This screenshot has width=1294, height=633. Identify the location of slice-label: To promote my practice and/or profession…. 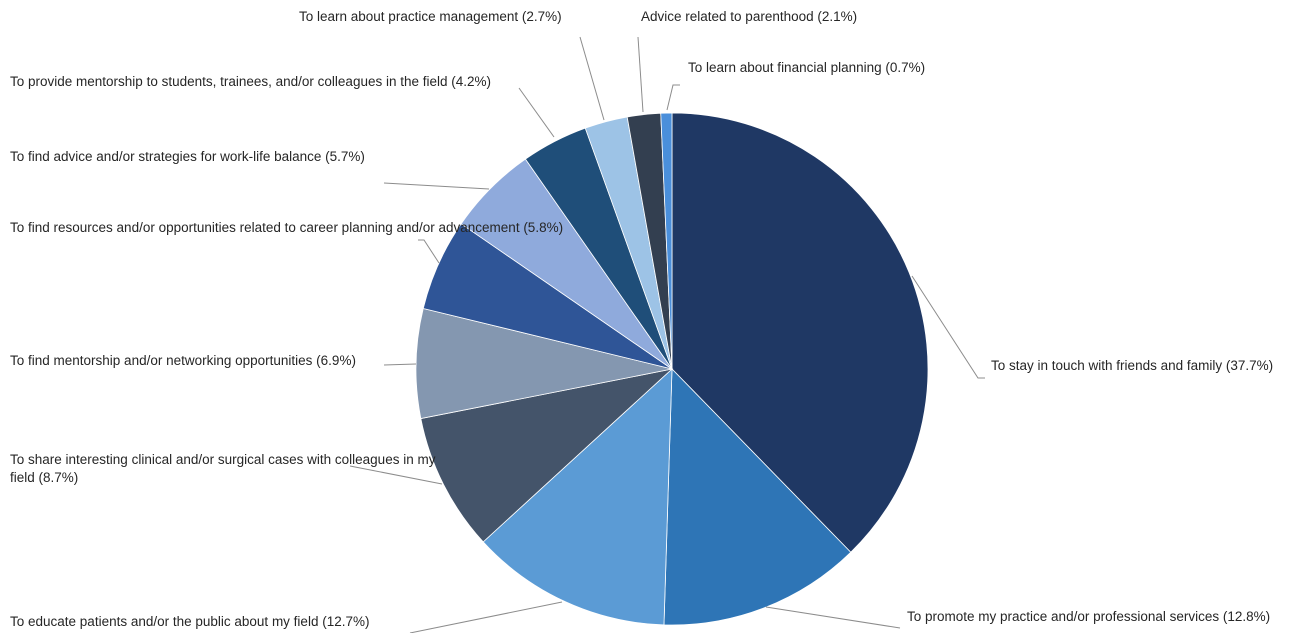
(1088, 616).